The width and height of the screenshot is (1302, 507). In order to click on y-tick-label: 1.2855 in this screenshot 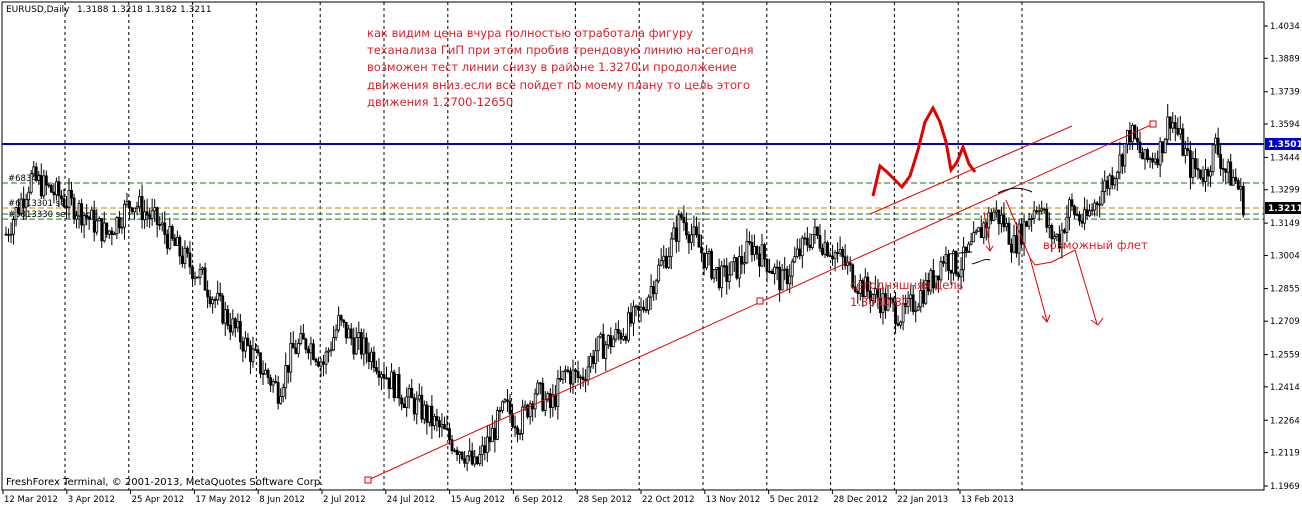, I will do `click(1285, 290)`.